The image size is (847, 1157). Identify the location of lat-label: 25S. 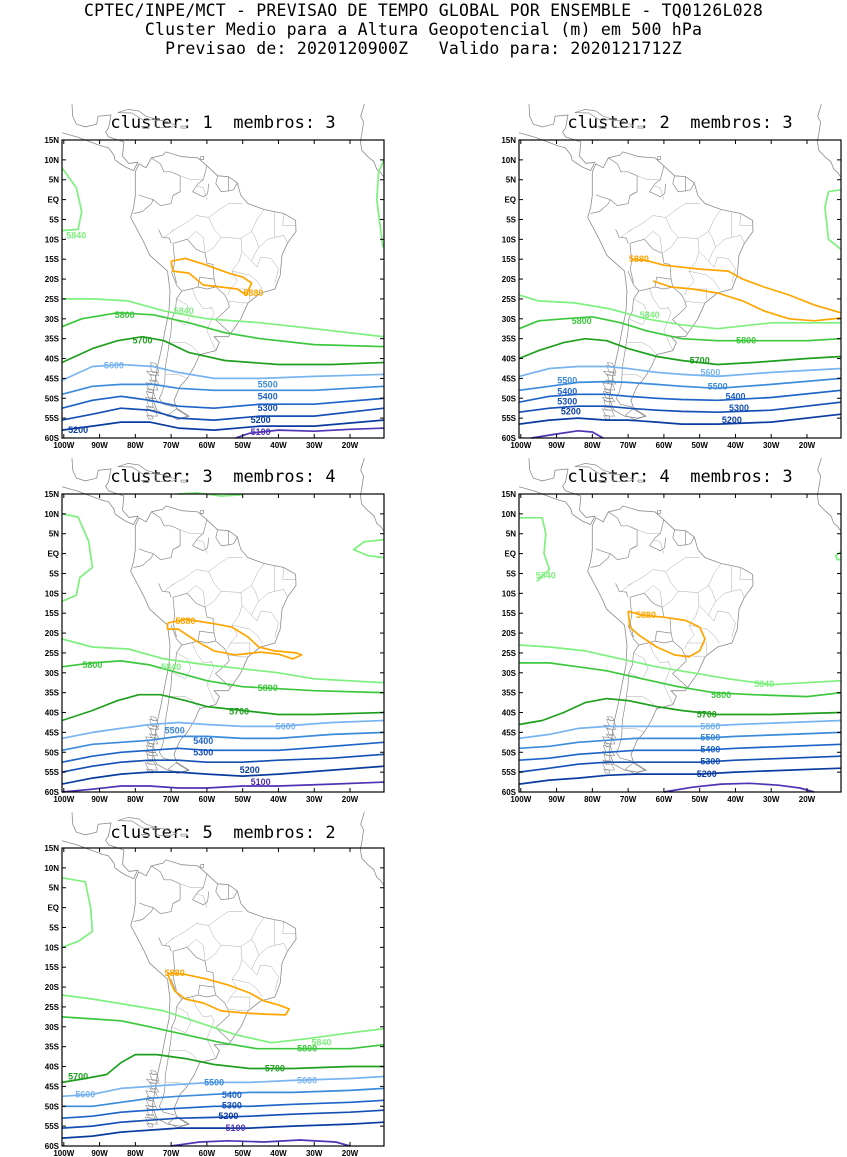
(52, 299).